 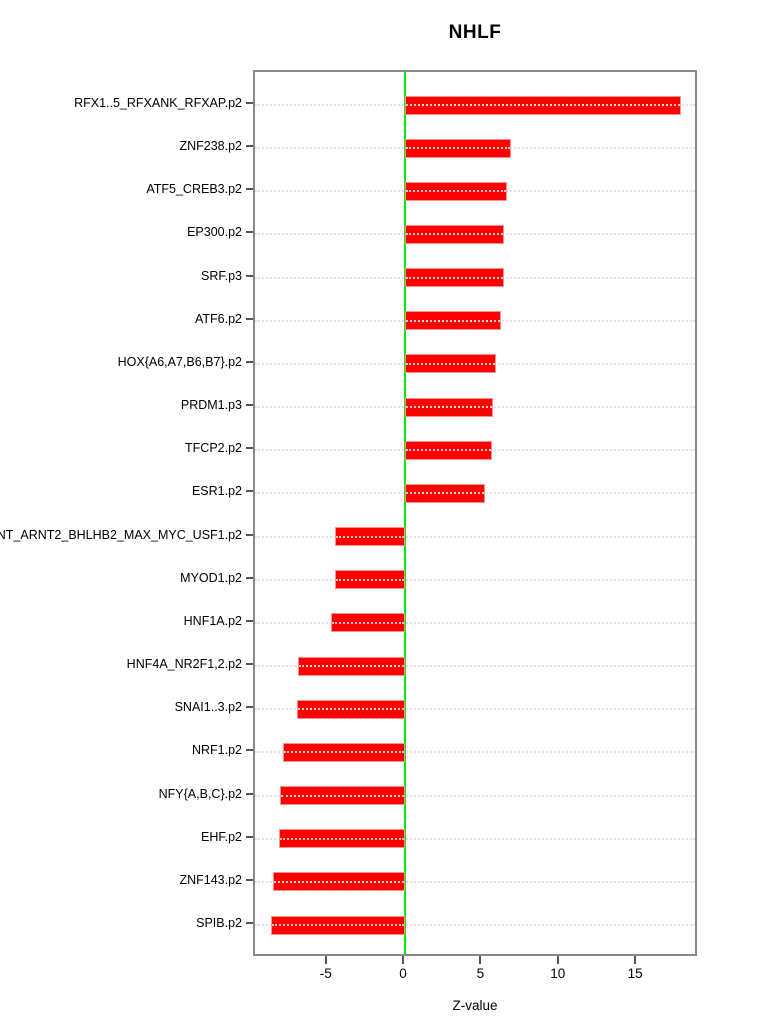 I want to click on category-label: HOX{A6,A7,B6,B7}.p2, so click(x=179, y=361).